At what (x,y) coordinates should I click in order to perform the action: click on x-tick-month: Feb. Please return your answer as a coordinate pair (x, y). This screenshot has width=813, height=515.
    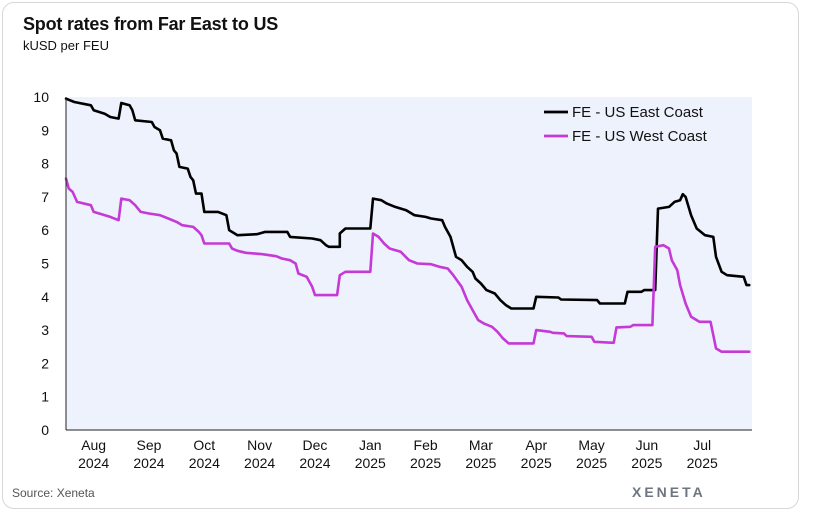
    Looking at the image, I should click on (426, 445).